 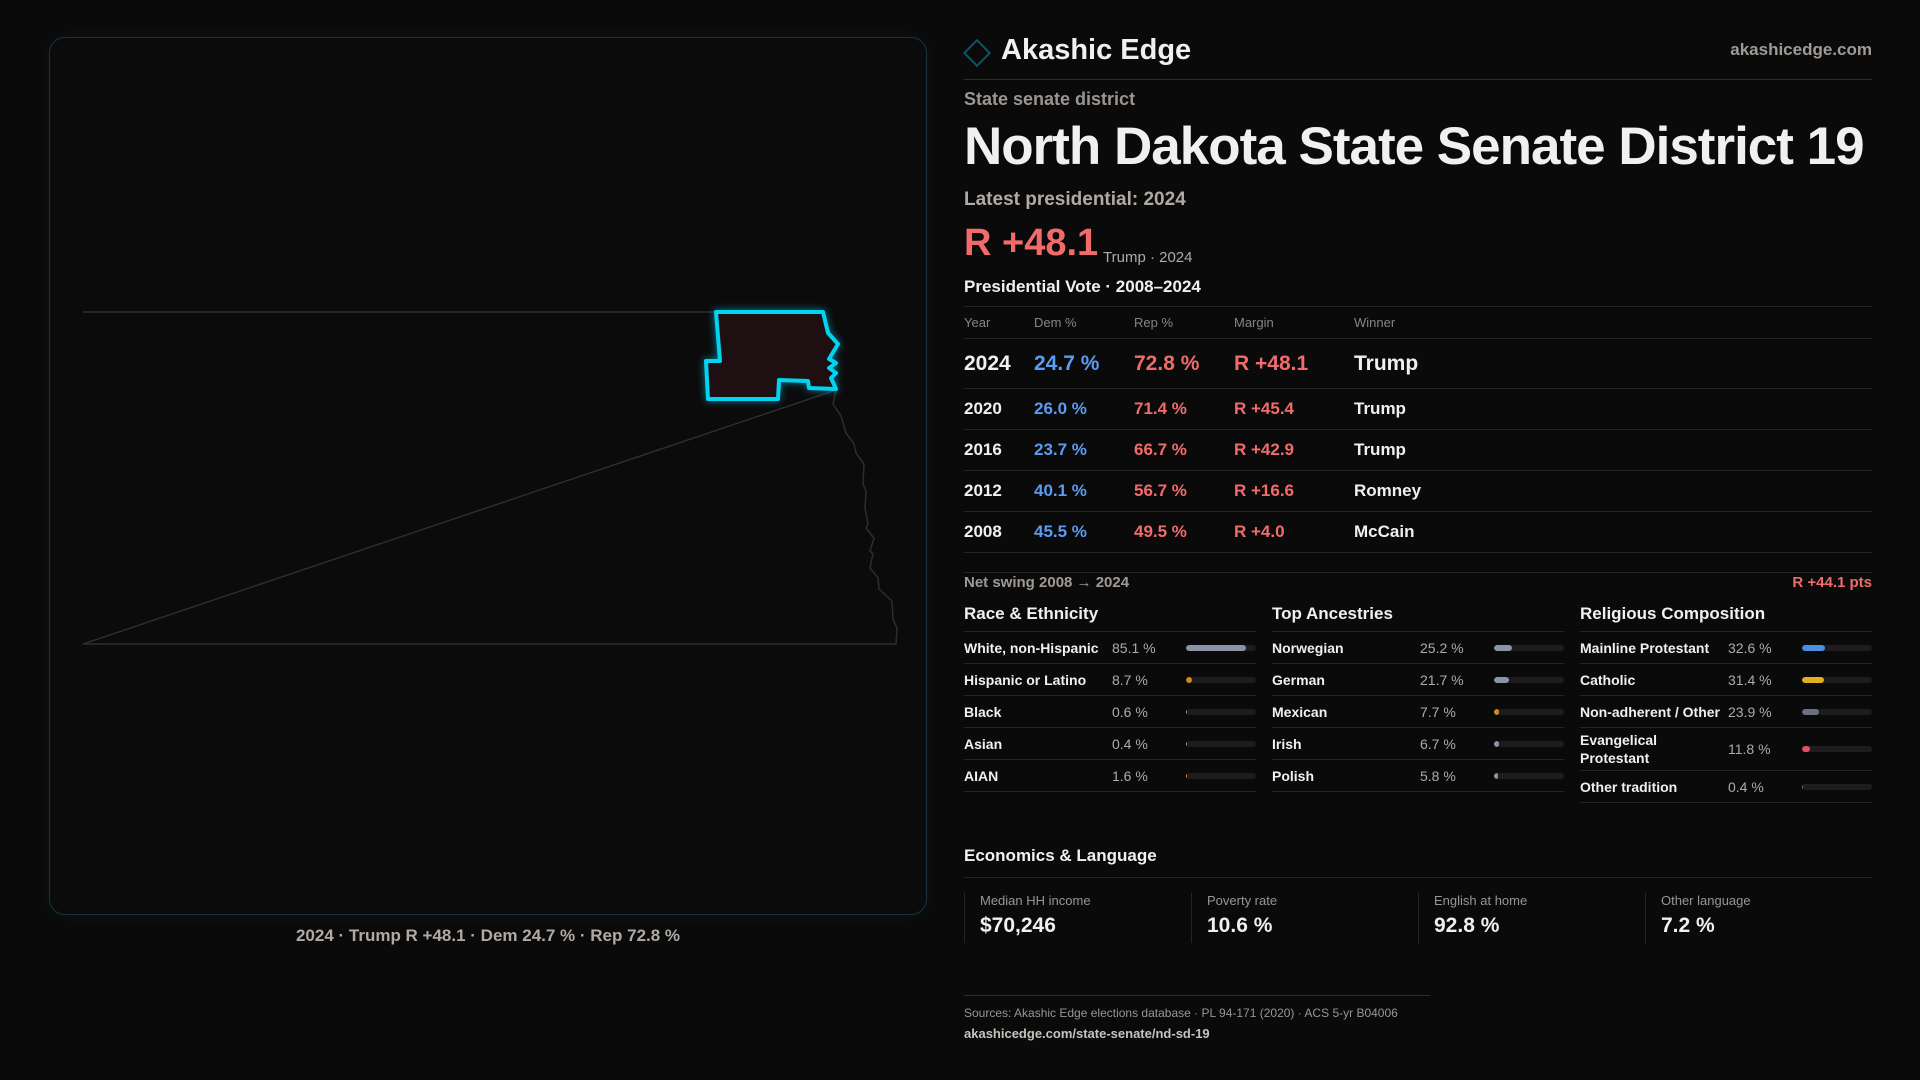 What do you see at coordinates (1110, 776) in the screenshot?
I see `race-row: AIAN 1.6 %` at bounding box center [1110, 776].